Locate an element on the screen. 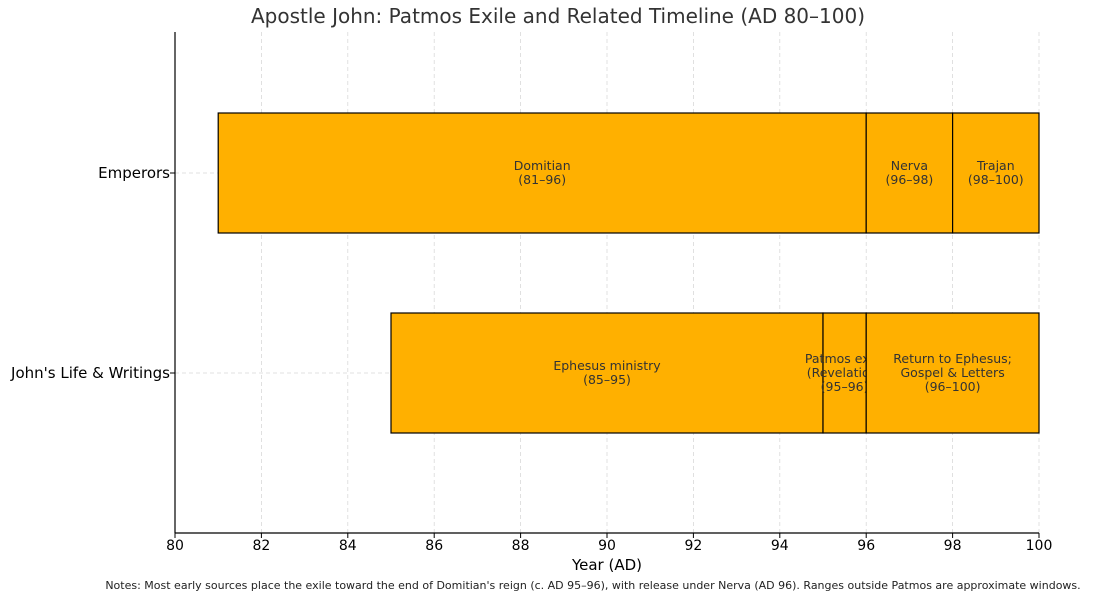 The image size is (1116, 600). bar-label: (98–100) is located at coordinates (996, 179).